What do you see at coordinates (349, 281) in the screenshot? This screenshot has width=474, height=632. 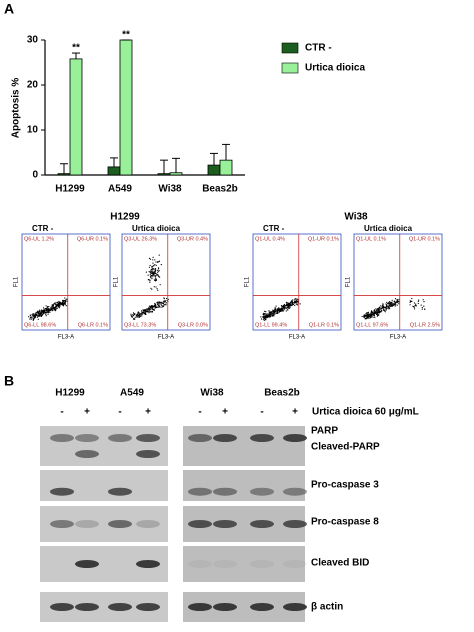 I see `axis-label: FL1` at bounding box center [349, 281].